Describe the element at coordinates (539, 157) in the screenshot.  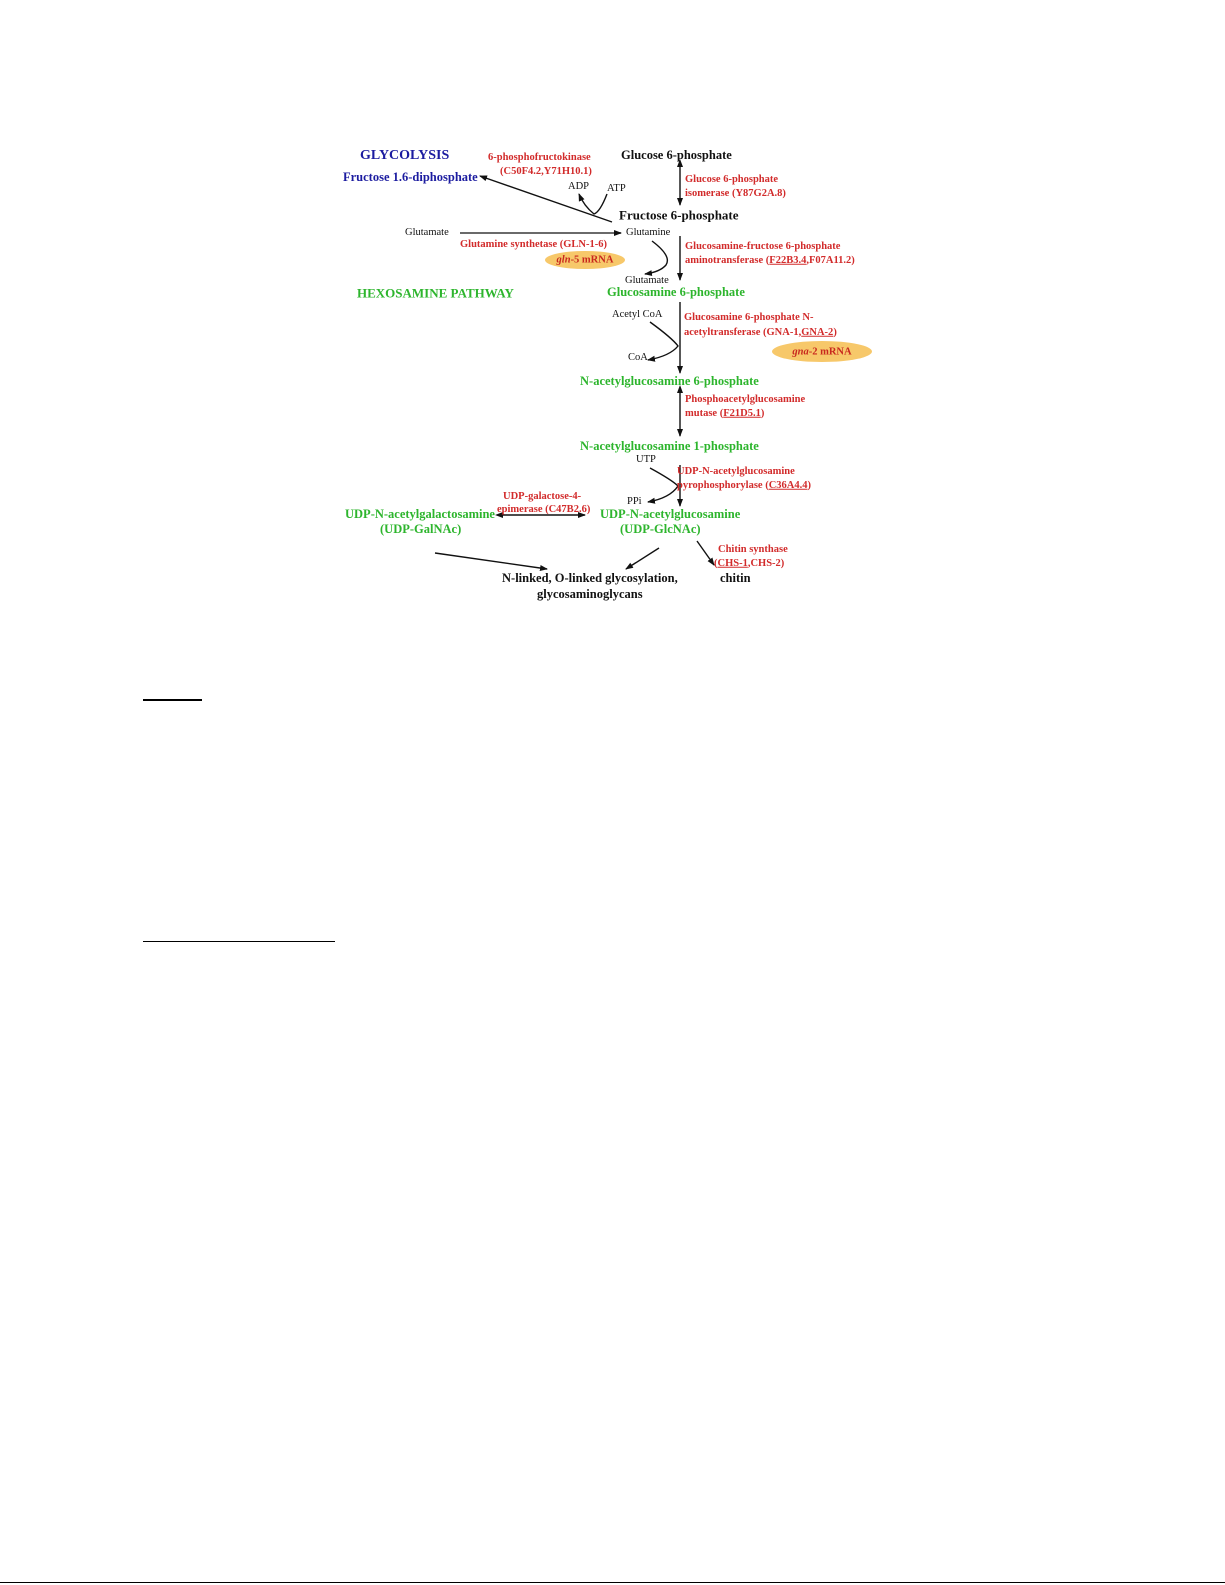
I see `enzyme-pfk: 6-phosphofructokinase` at that location.